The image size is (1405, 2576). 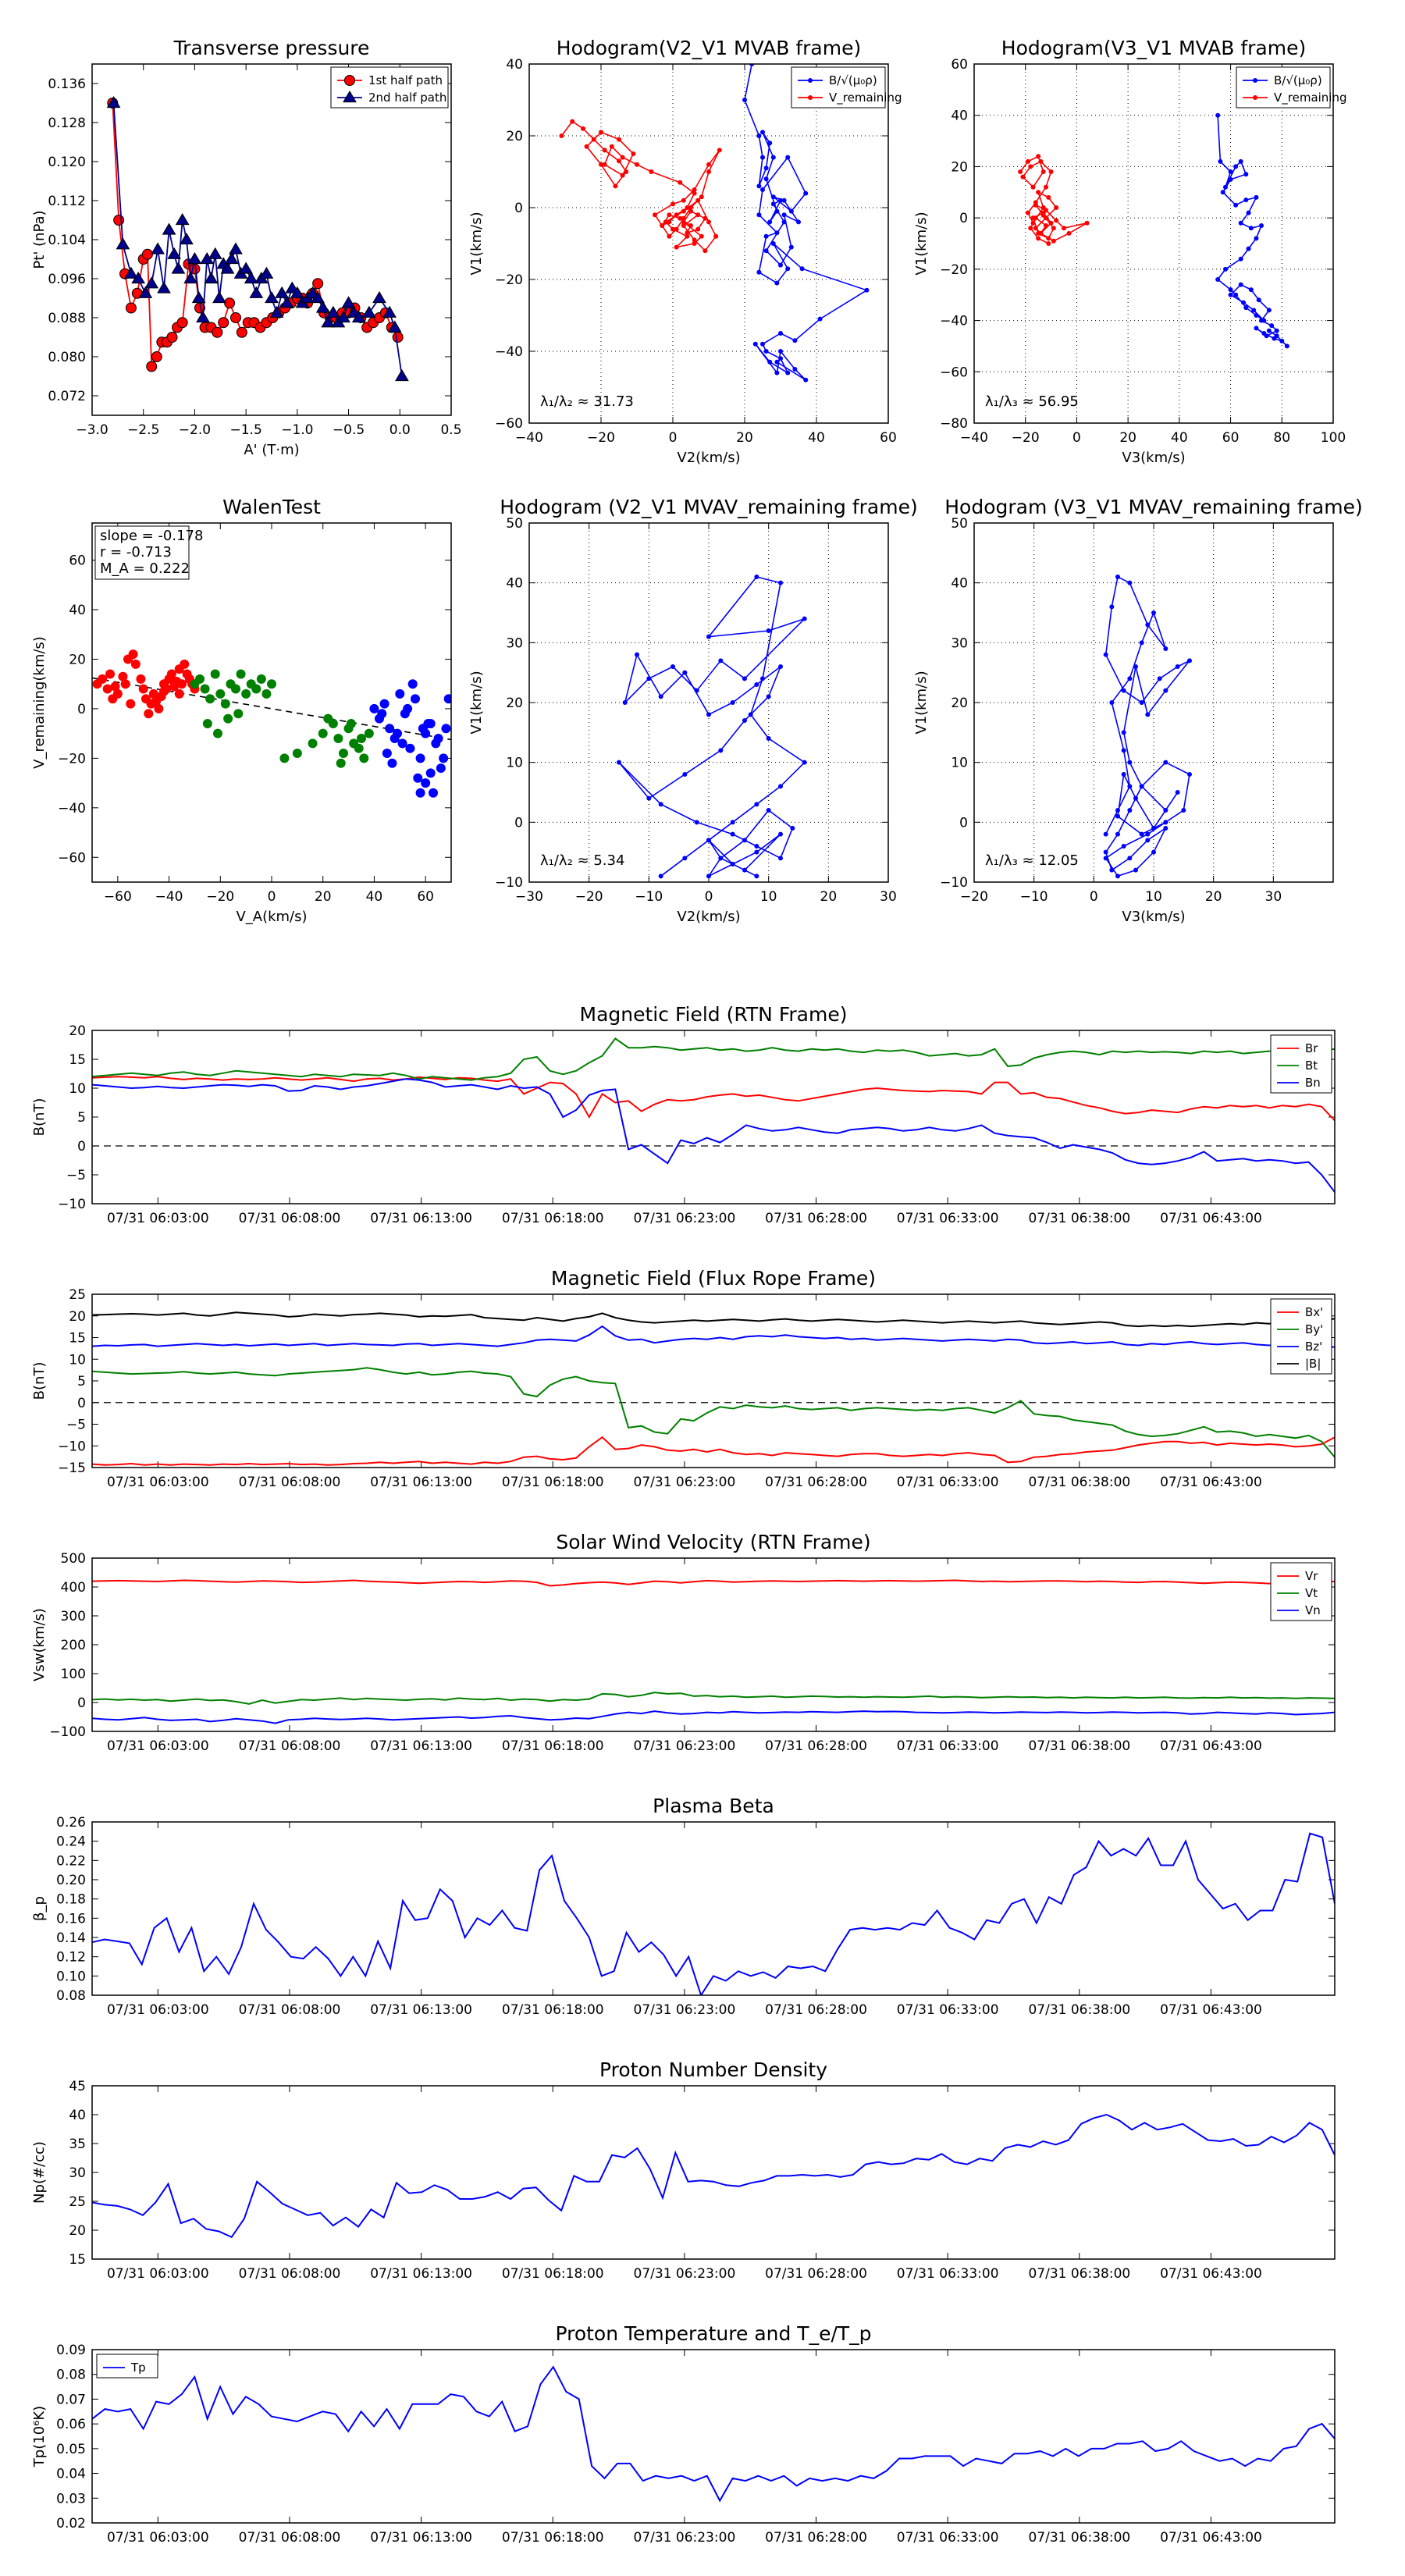 What do you see at coordinates (1313, 1083) in the screenshot?
I see `legend-label: Bn` at bounding box center [1313, 1083].